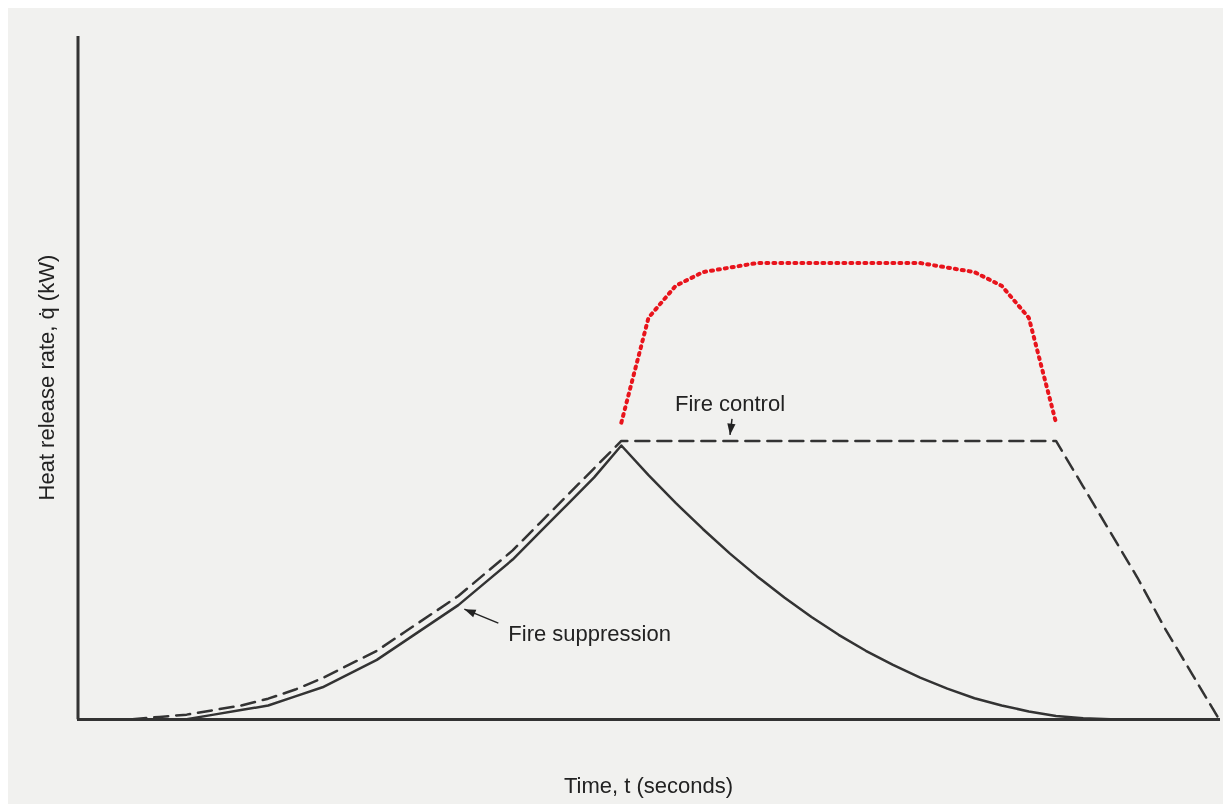 Image resolution: width=1231 pixels, height=812 pixels. Describe the element at coordinates (730, 403) in the screenshot. I see `series-label: Fire control` at that location.